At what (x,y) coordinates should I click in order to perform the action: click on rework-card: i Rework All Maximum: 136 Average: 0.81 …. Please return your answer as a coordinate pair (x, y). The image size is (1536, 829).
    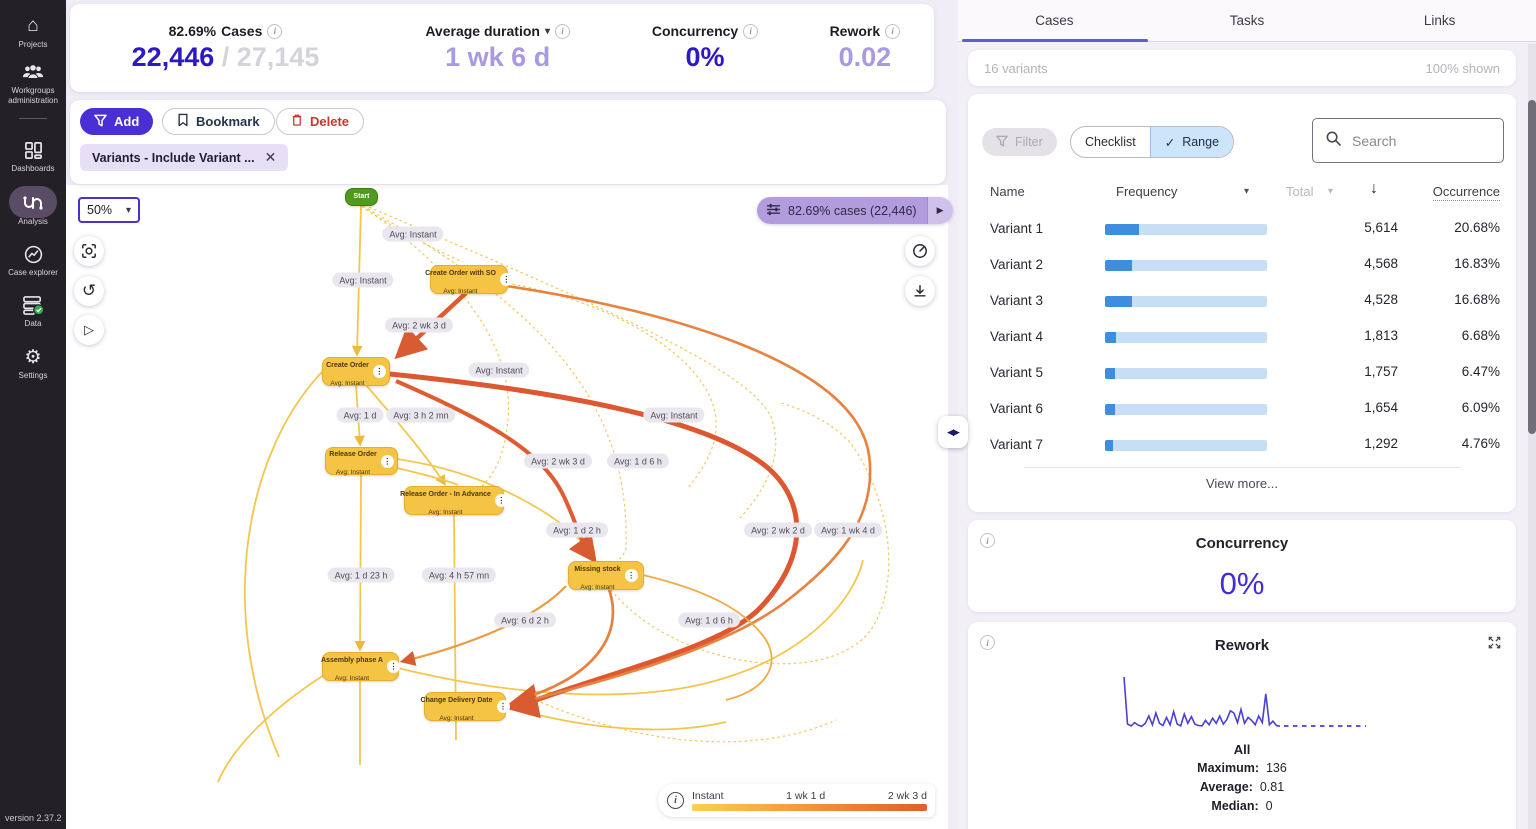
    Looking at the image, I should click on (1242, 725).